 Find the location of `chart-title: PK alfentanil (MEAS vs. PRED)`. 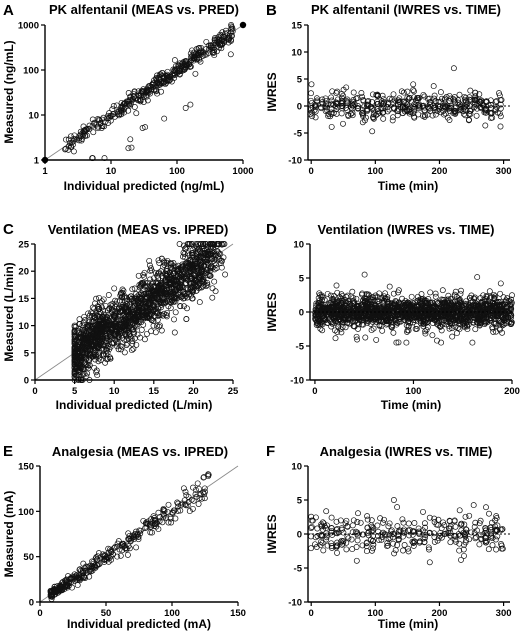

chart-title: PK alfentanil (MEAS vs. PRED) is located at coordinates (144, 9).